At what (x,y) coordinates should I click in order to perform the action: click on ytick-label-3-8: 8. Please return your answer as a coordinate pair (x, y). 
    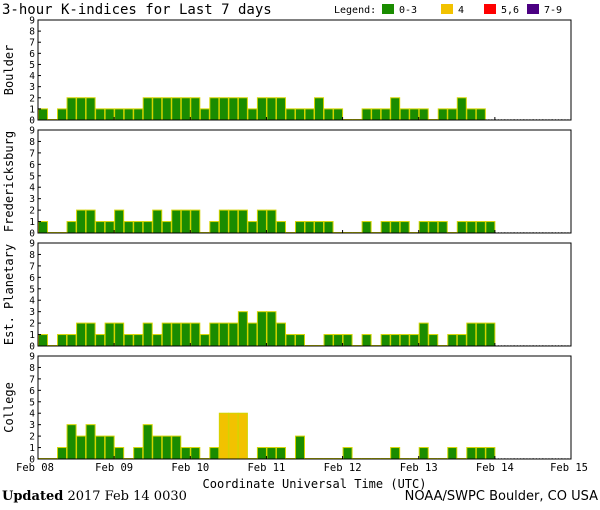
    Looking at the image, I should click on (32, 368).